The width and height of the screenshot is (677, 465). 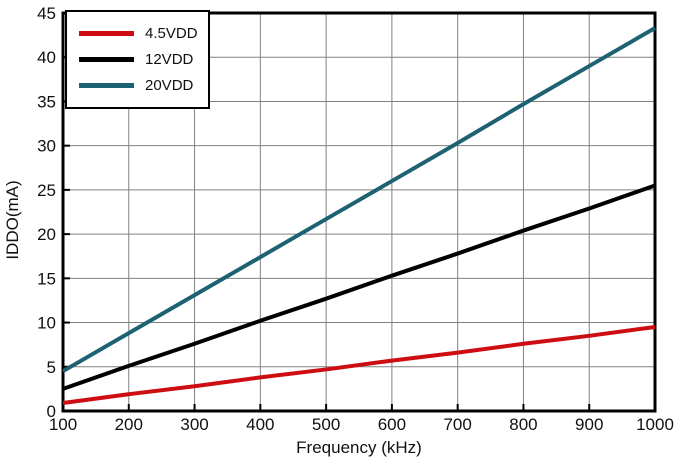 I want to click on legend-line-sample-red, so click(x=106, y=33).